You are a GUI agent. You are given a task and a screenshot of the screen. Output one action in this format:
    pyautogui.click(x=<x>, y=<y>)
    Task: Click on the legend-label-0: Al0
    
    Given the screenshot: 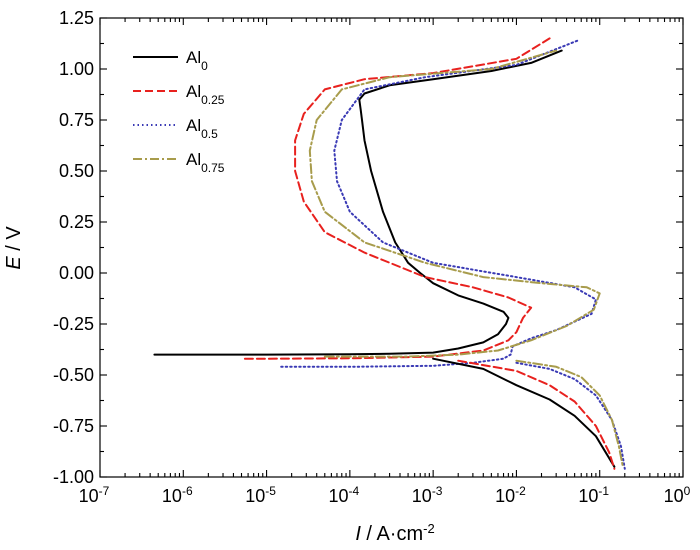 What is the action you would take?
    pyautogui.click(x=197, y=60)
    